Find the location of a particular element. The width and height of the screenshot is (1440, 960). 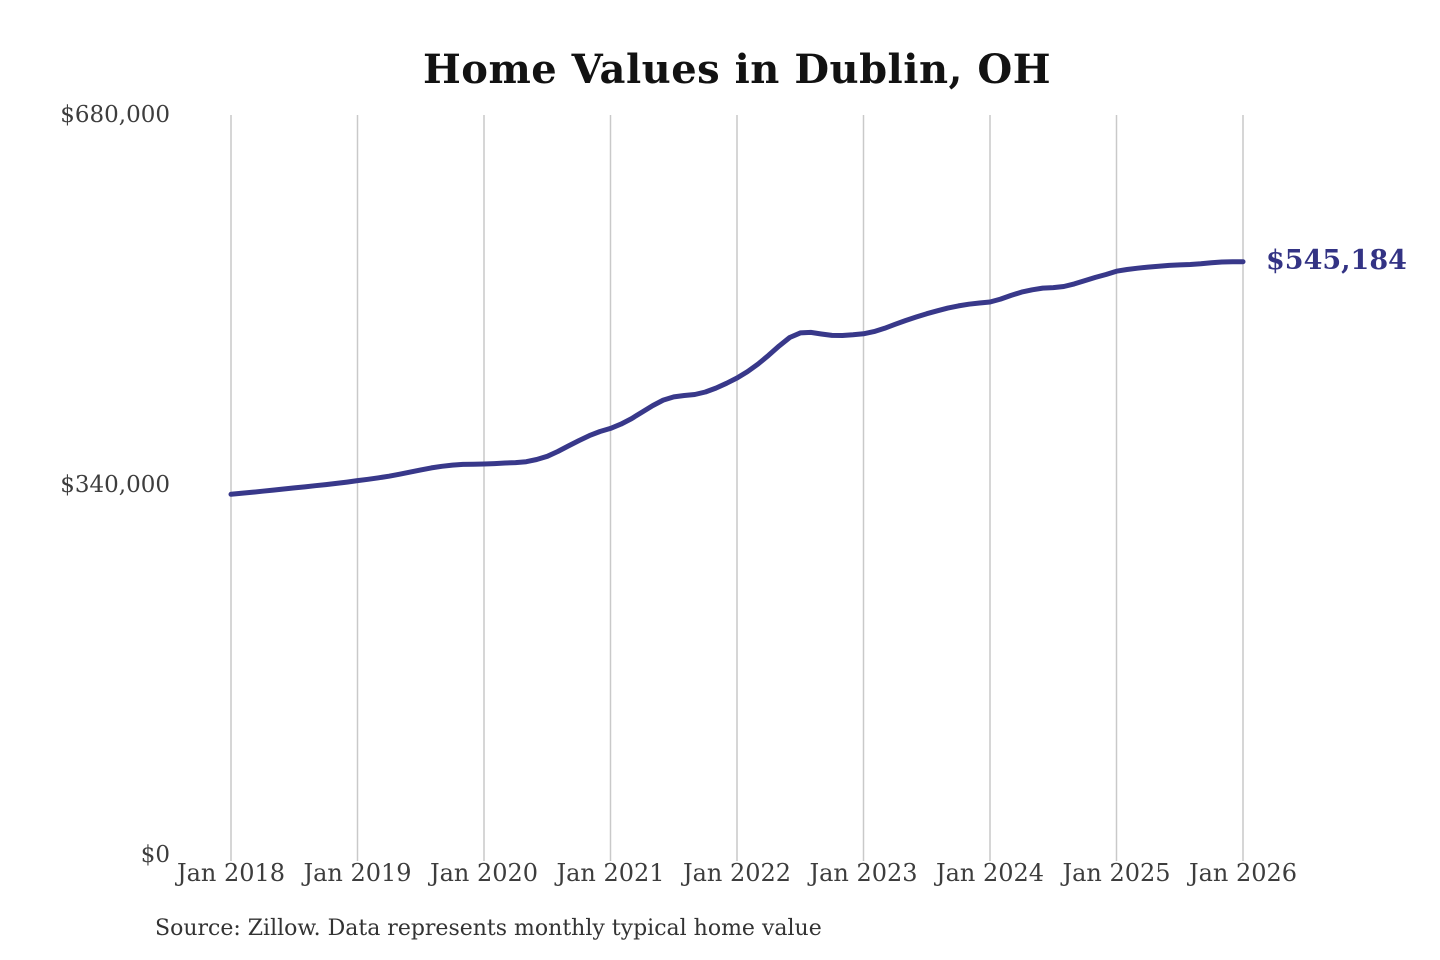

y-axis-label: $0 is located at coordinates (155, 855).